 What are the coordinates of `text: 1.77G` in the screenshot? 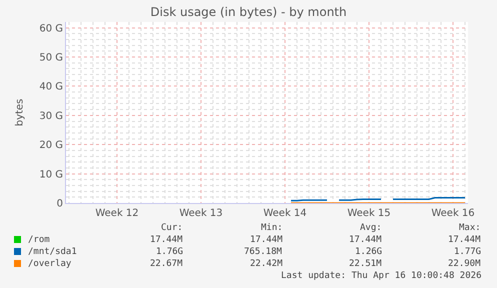 It's located at (468, 252).